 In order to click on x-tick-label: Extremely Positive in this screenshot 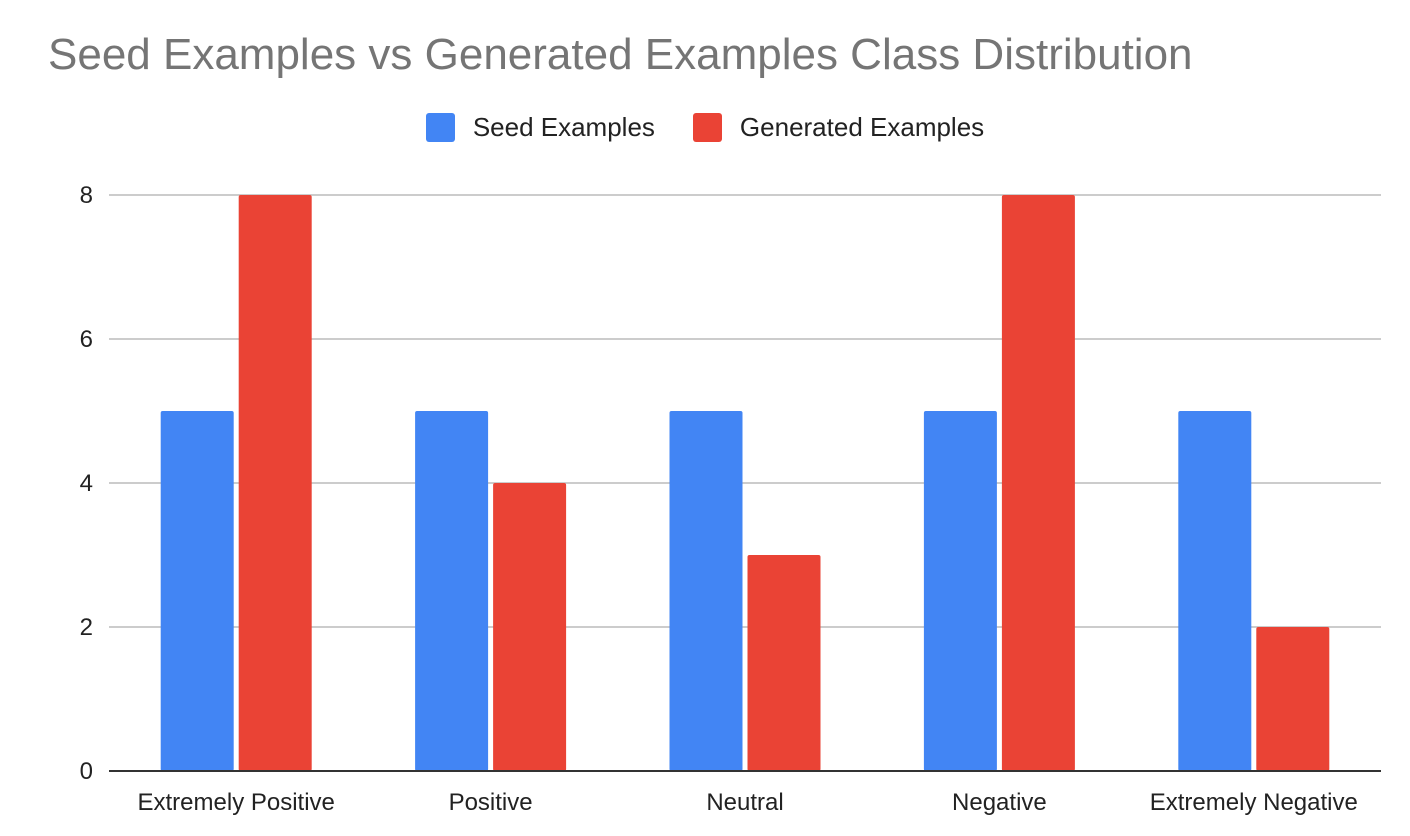, I will do `click(236, 802)`.